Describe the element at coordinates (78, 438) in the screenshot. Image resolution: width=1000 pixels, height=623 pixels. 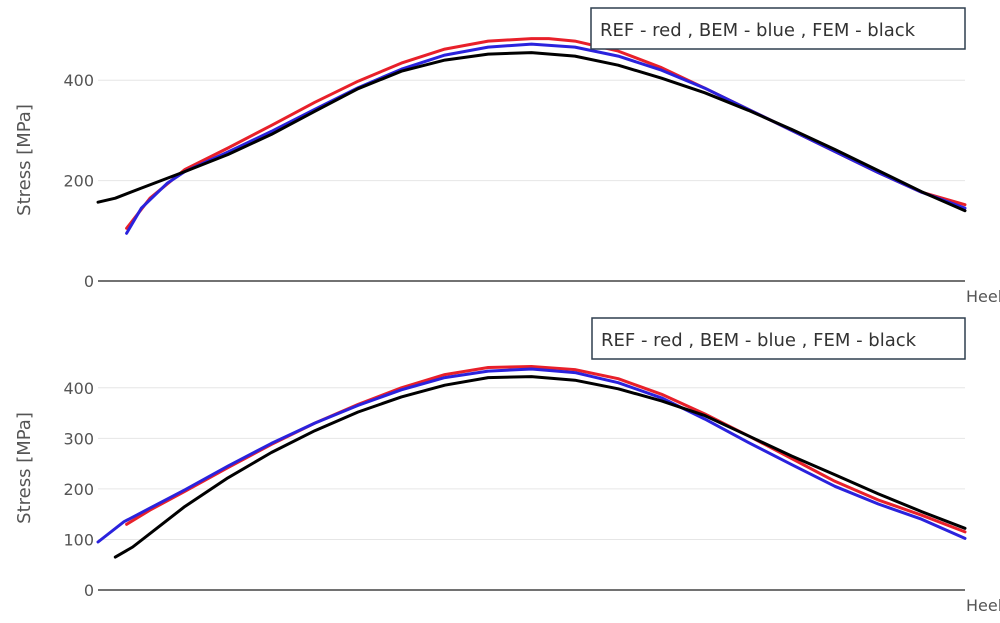
I see `y-tick-label: 300` at that location.